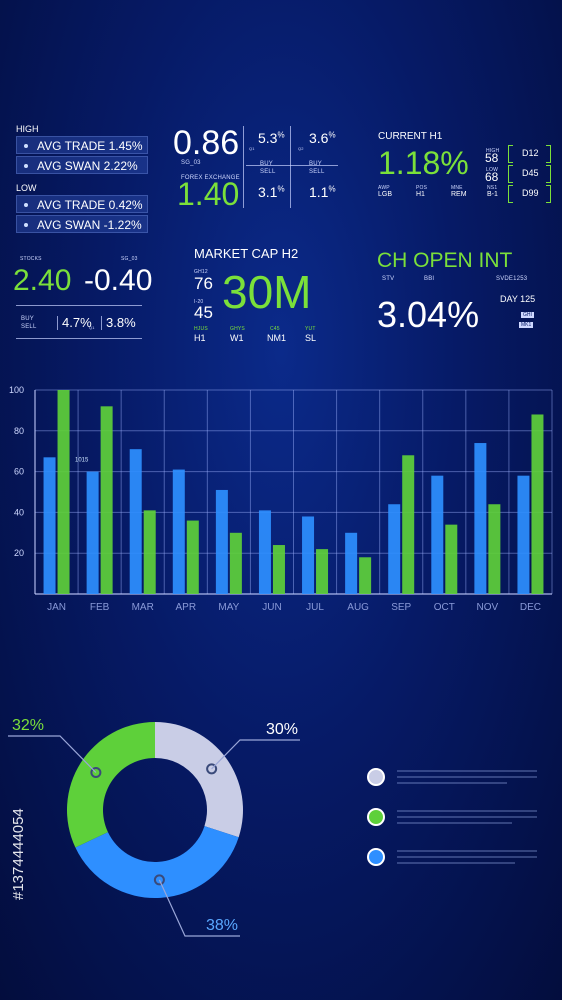 The height and width of the screenshot is (1000, 562). What do you see at coordinates (512, 279) in the screenshot?
I see `open-label-3: SVDE1253` at bounding box center [512, 279].